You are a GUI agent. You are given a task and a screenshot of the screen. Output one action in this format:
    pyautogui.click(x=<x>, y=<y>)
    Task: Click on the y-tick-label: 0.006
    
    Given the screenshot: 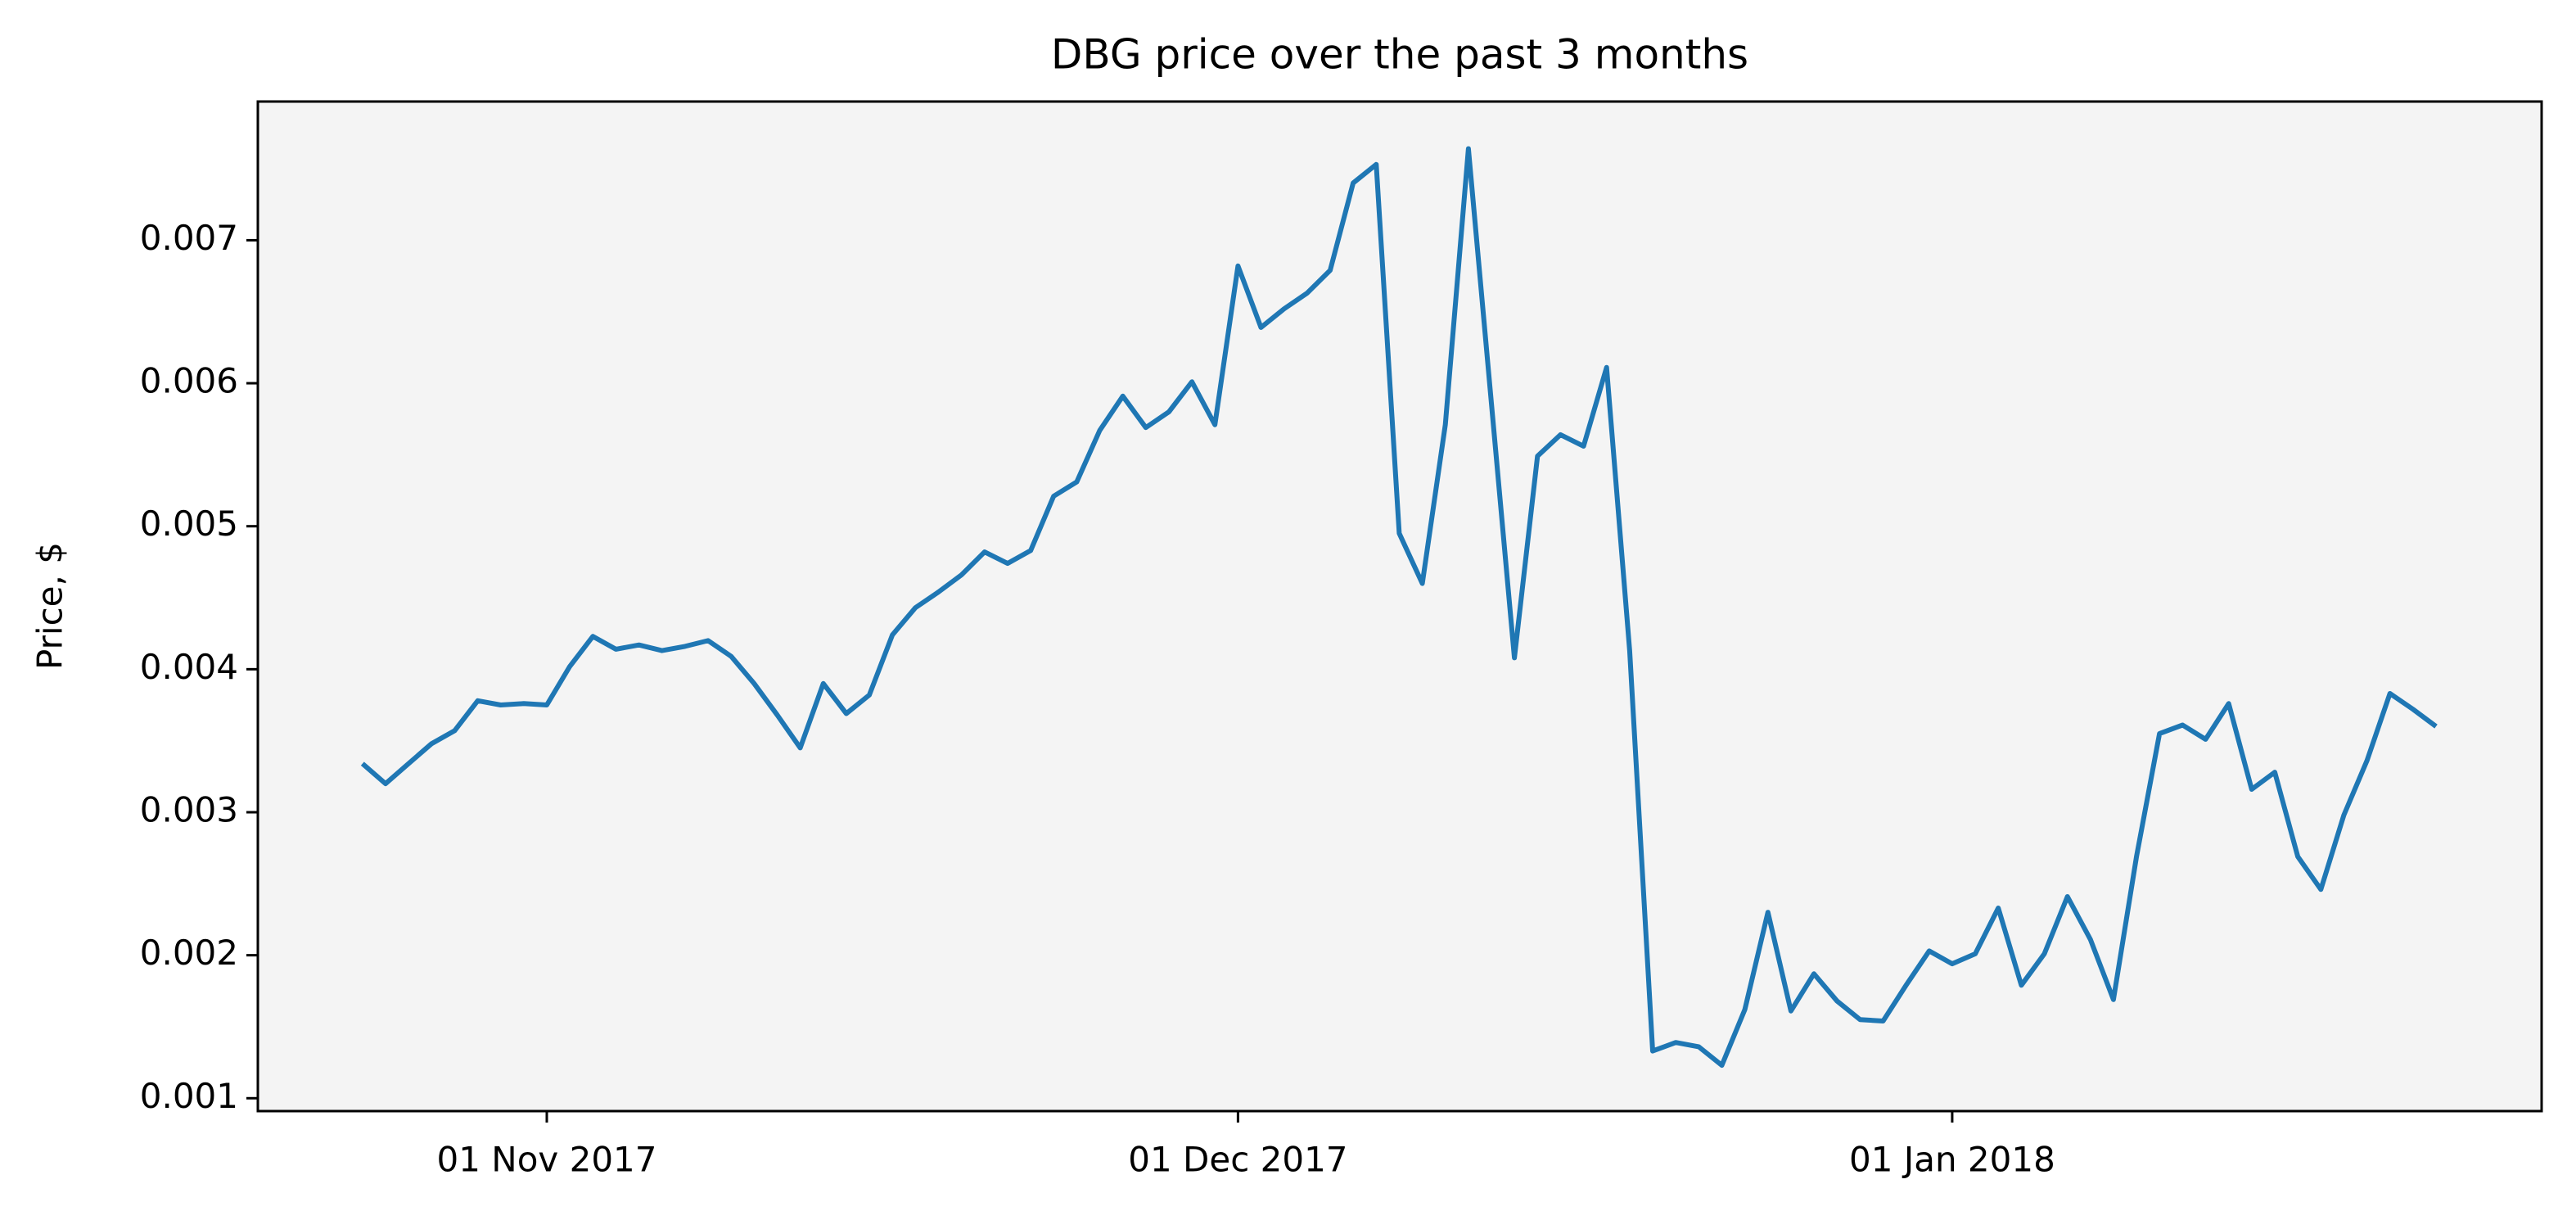 What is the action you would take?
    pyautogui.click(x=189, y=381)
    